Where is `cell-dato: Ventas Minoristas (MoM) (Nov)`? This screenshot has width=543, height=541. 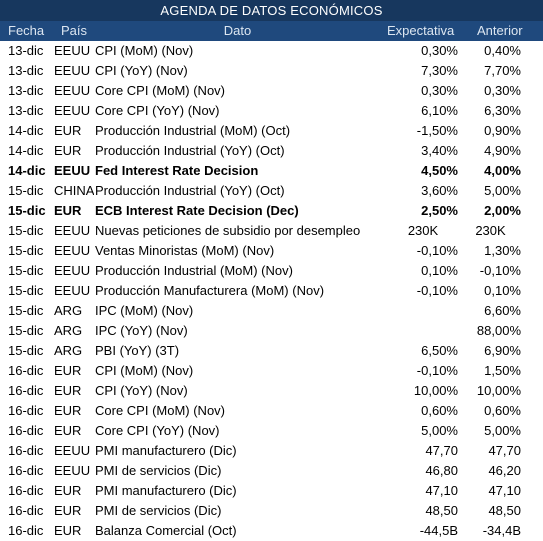
cell-dato: Ventas Minoristas (MoM) (Nov) is located at coordinates (185, 250).